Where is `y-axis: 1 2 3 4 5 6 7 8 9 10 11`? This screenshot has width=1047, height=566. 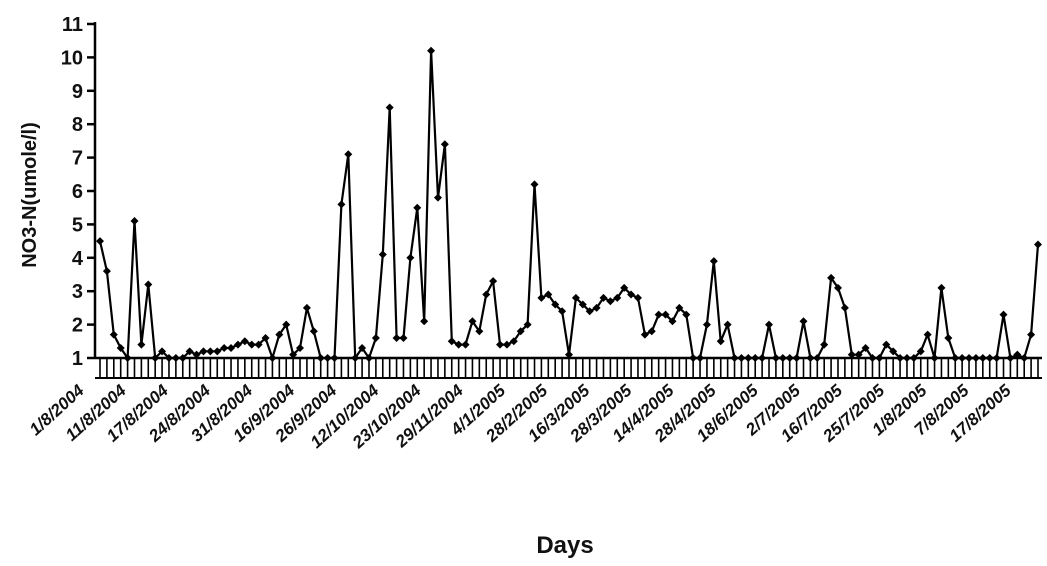 y-axis: 1 2 3 4 5 6 7 8 9 10 11 is located at coordinates (79, 192).